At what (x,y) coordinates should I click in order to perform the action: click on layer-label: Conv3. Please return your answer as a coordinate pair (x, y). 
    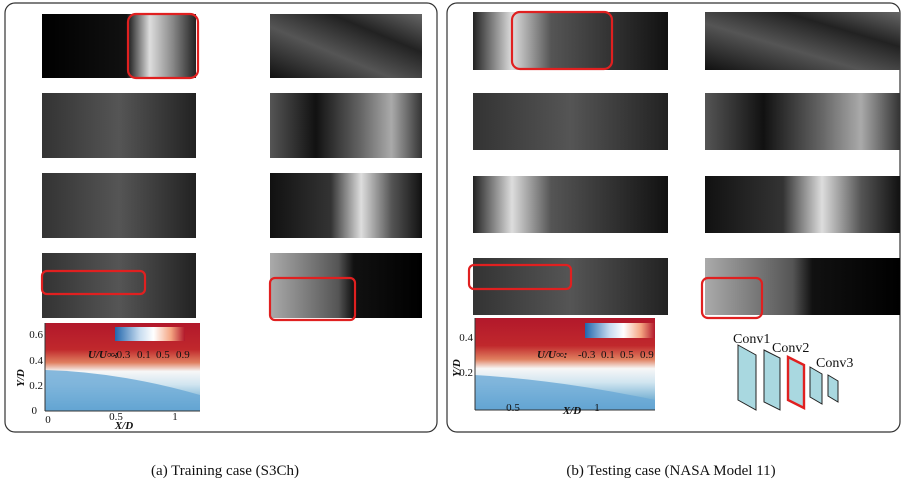
    Looking at the image, I should click on (834, 363).